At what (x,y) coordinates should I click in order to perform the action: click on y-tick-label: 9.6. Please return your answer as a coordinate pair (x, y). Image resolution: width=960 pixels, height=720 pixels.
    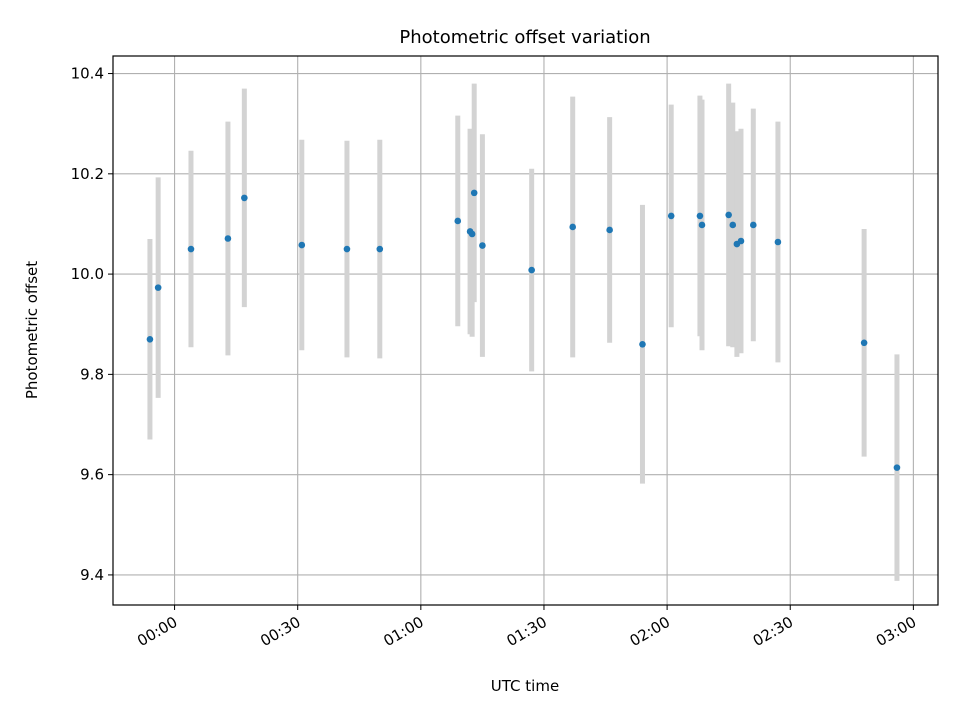
    Looking at the image, I should click on (92, 475).